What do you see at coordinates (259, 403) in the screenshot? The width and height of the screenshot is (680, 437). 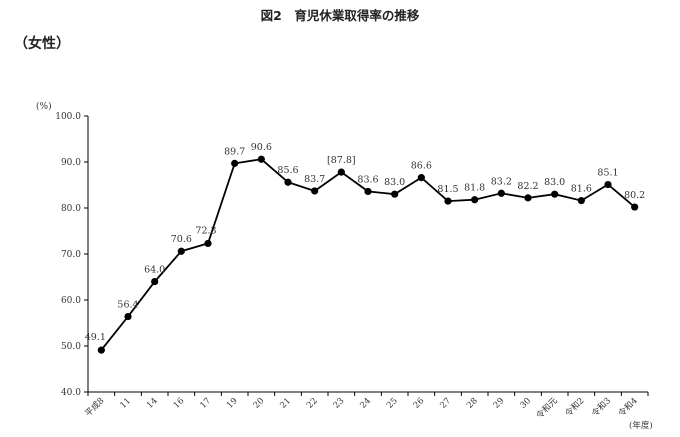 I see `x-tick-label: 20` at bounding box center [259, 403].